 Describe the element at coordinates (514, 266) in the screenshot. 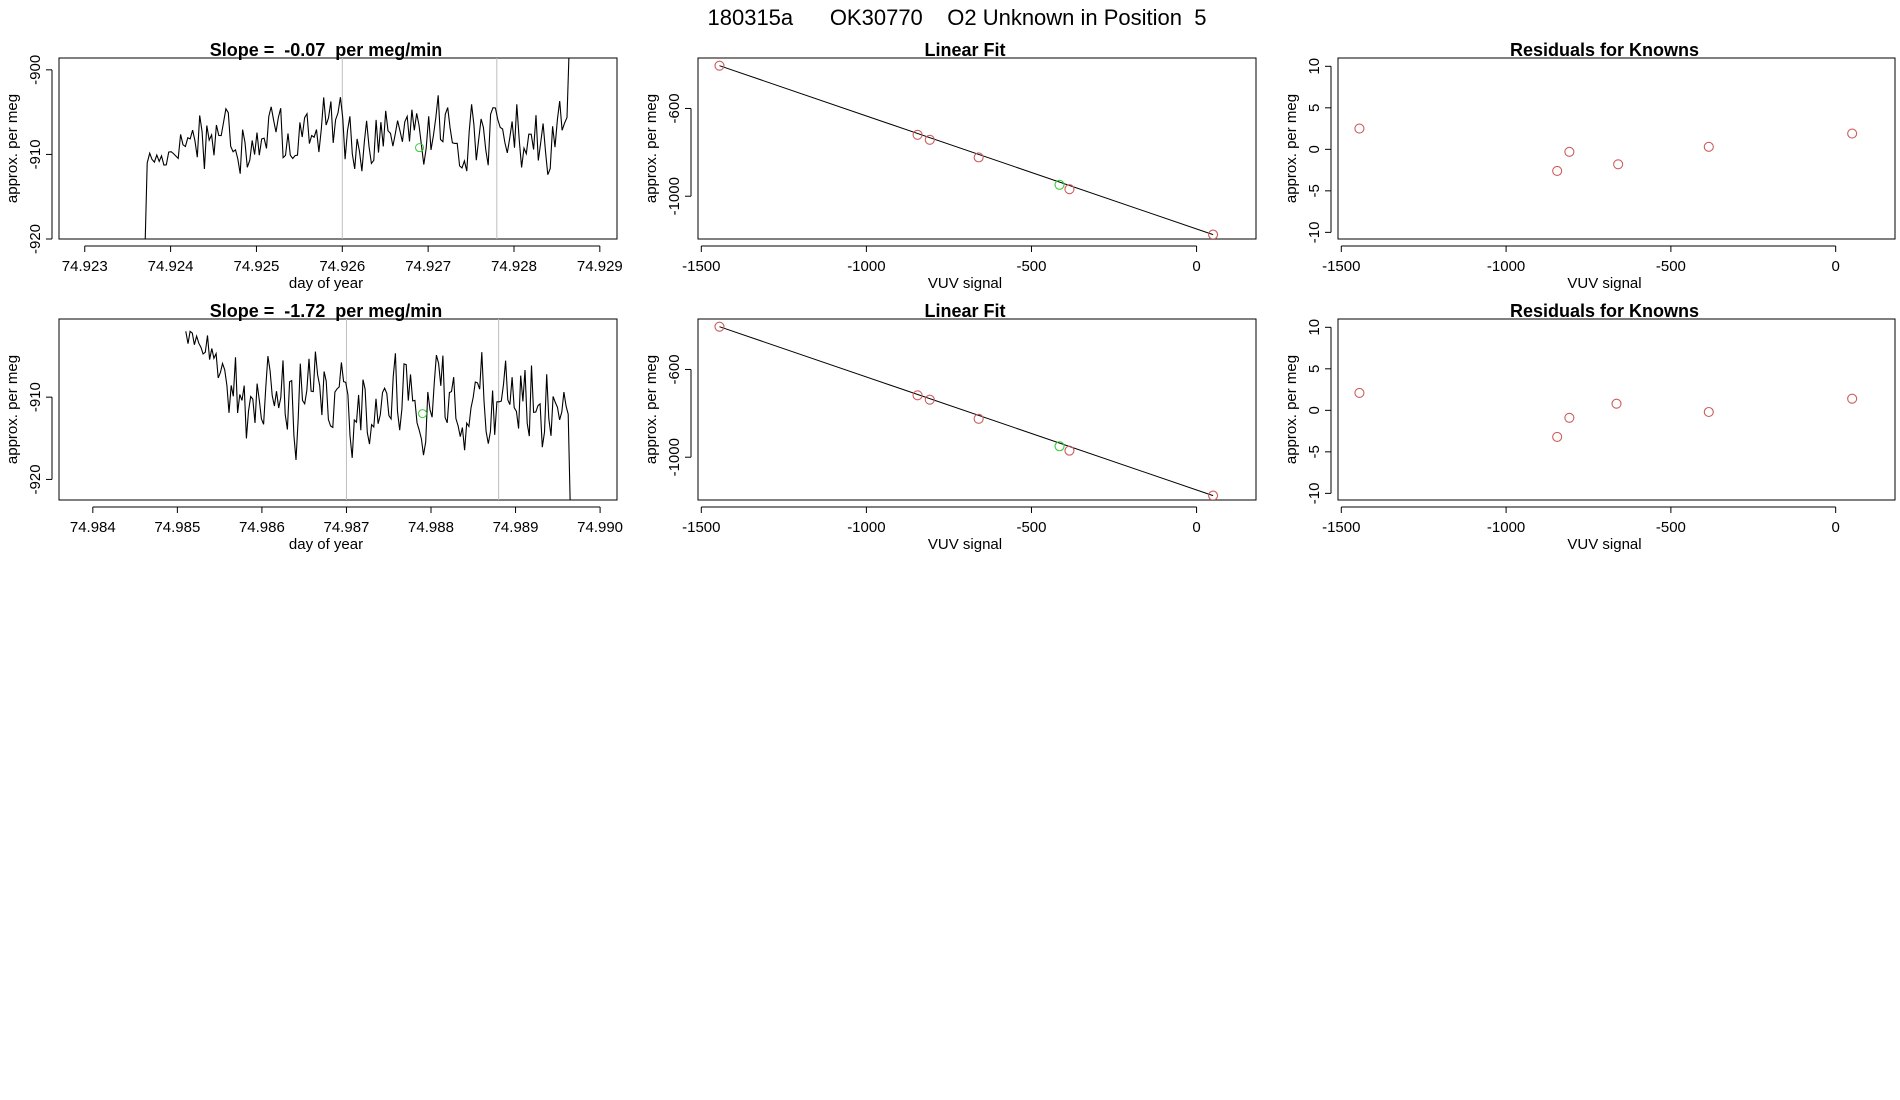

I see `x-tick-label: 74.928` at that location.